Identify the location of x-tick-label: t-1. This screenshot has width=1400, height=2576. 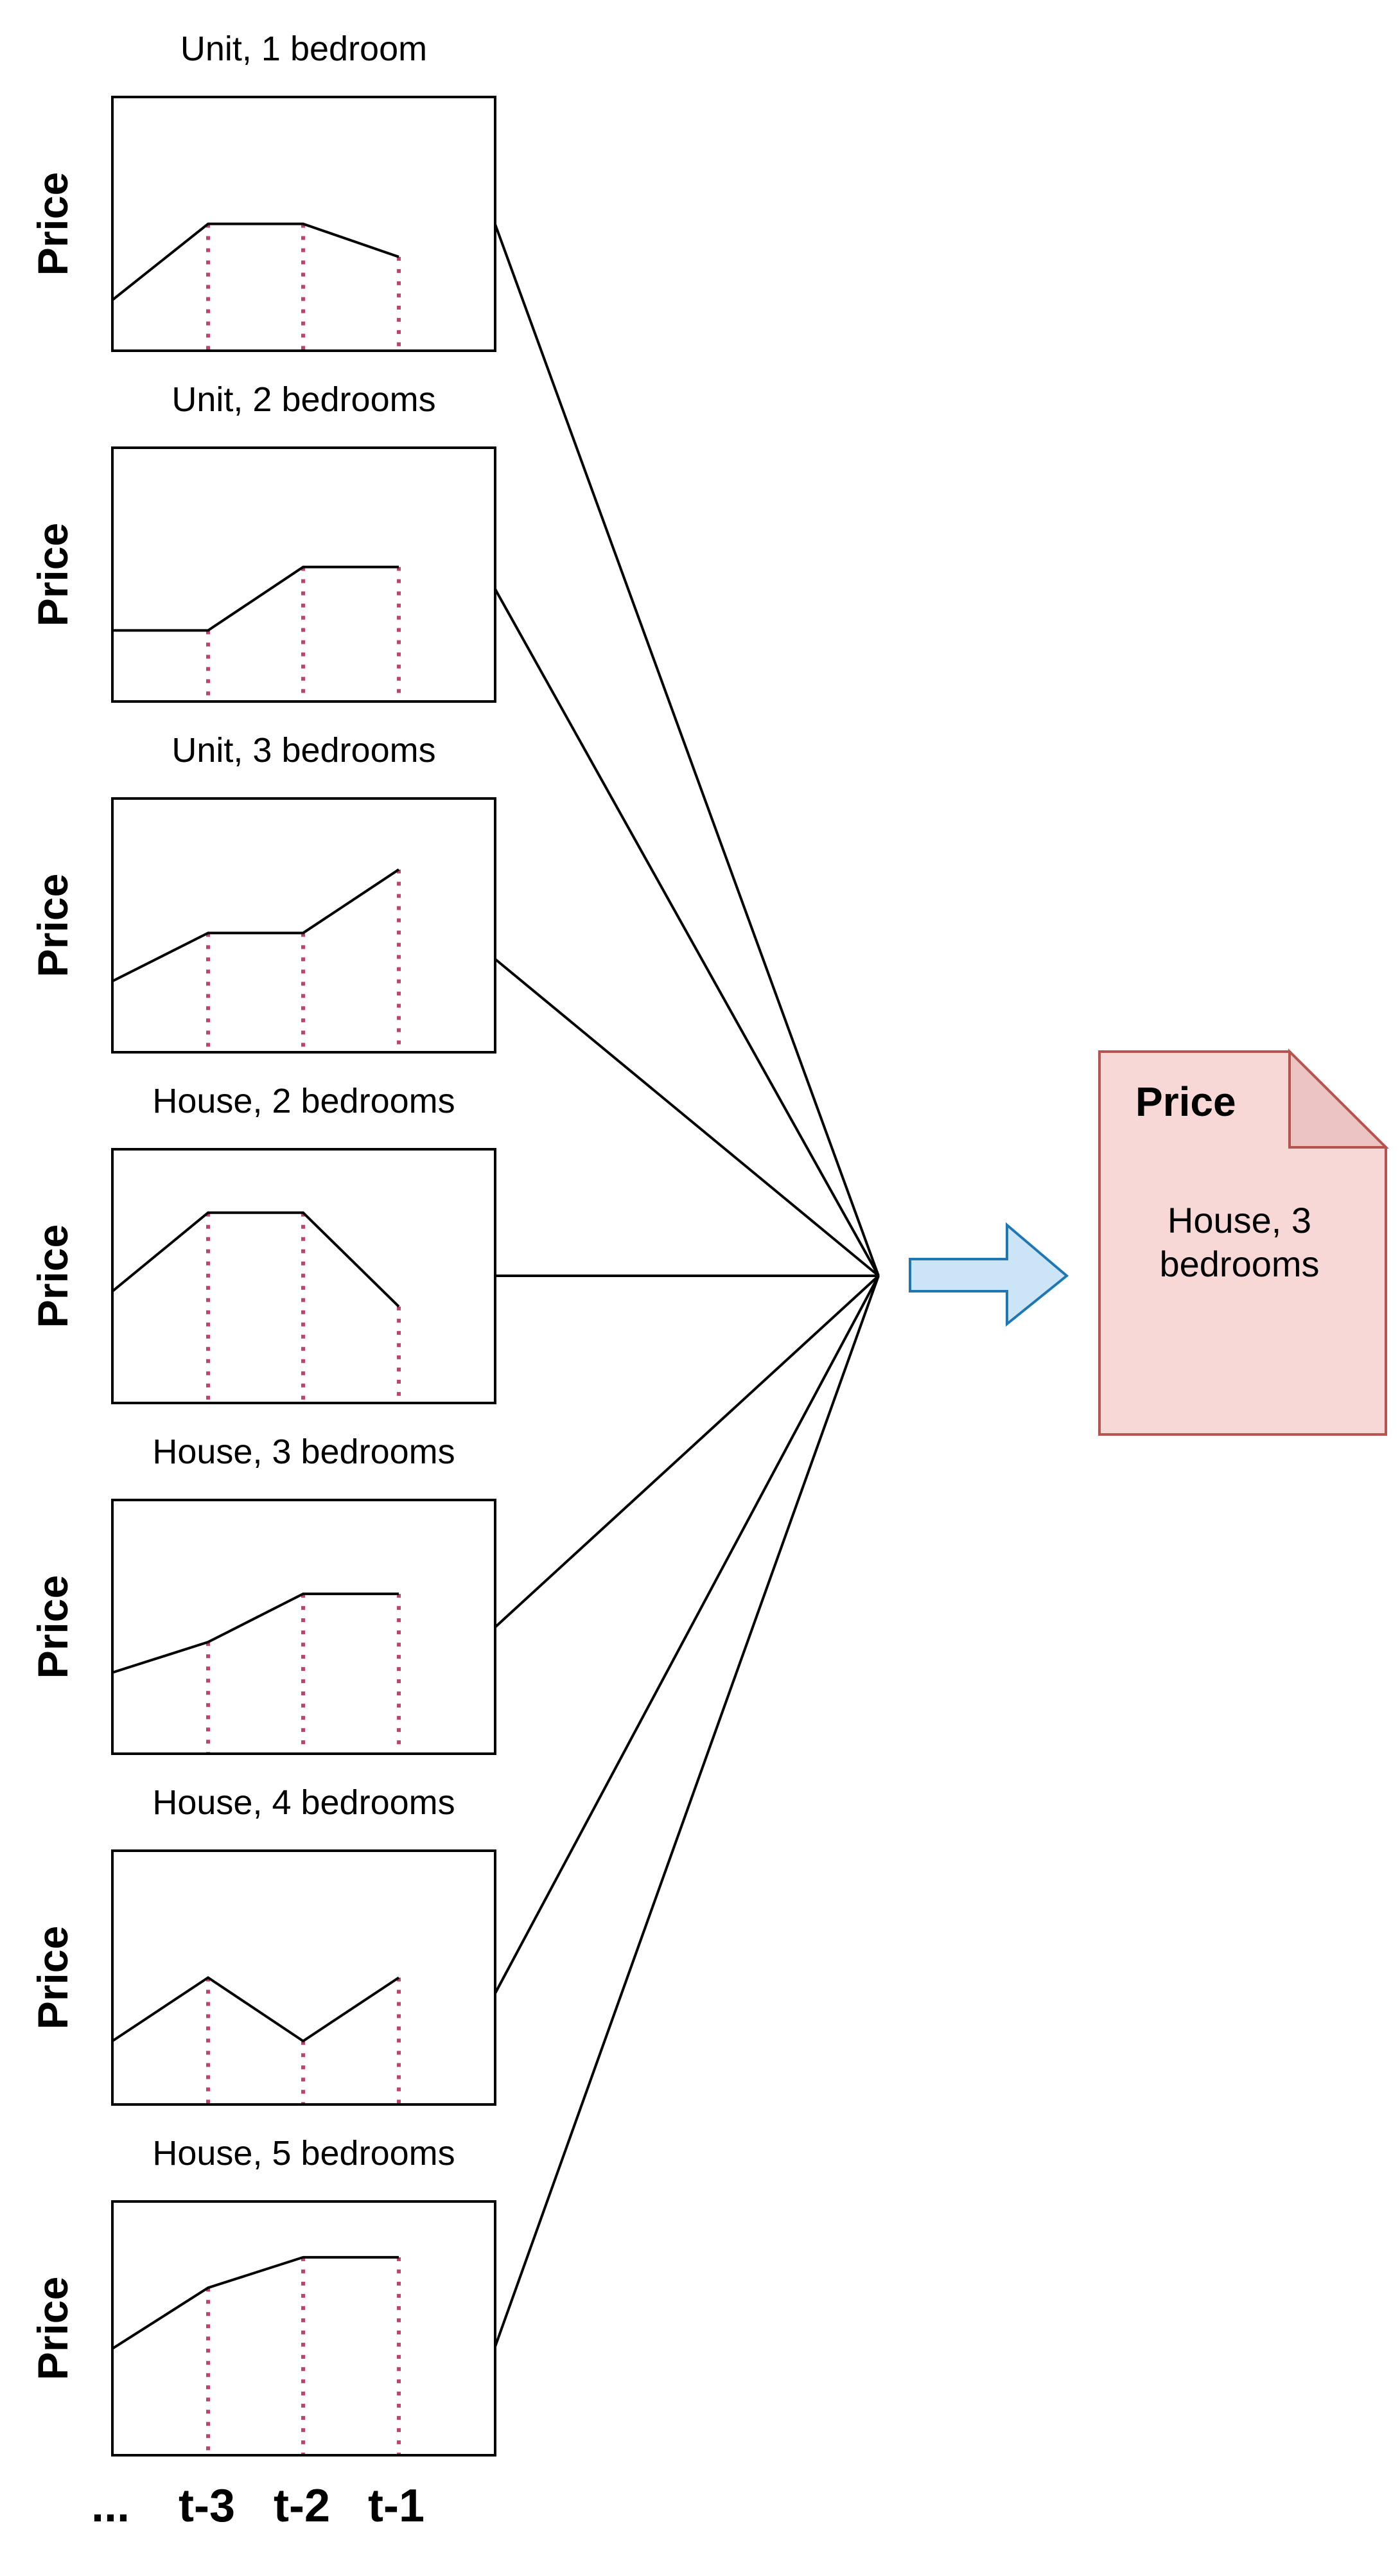
(396, 2506).